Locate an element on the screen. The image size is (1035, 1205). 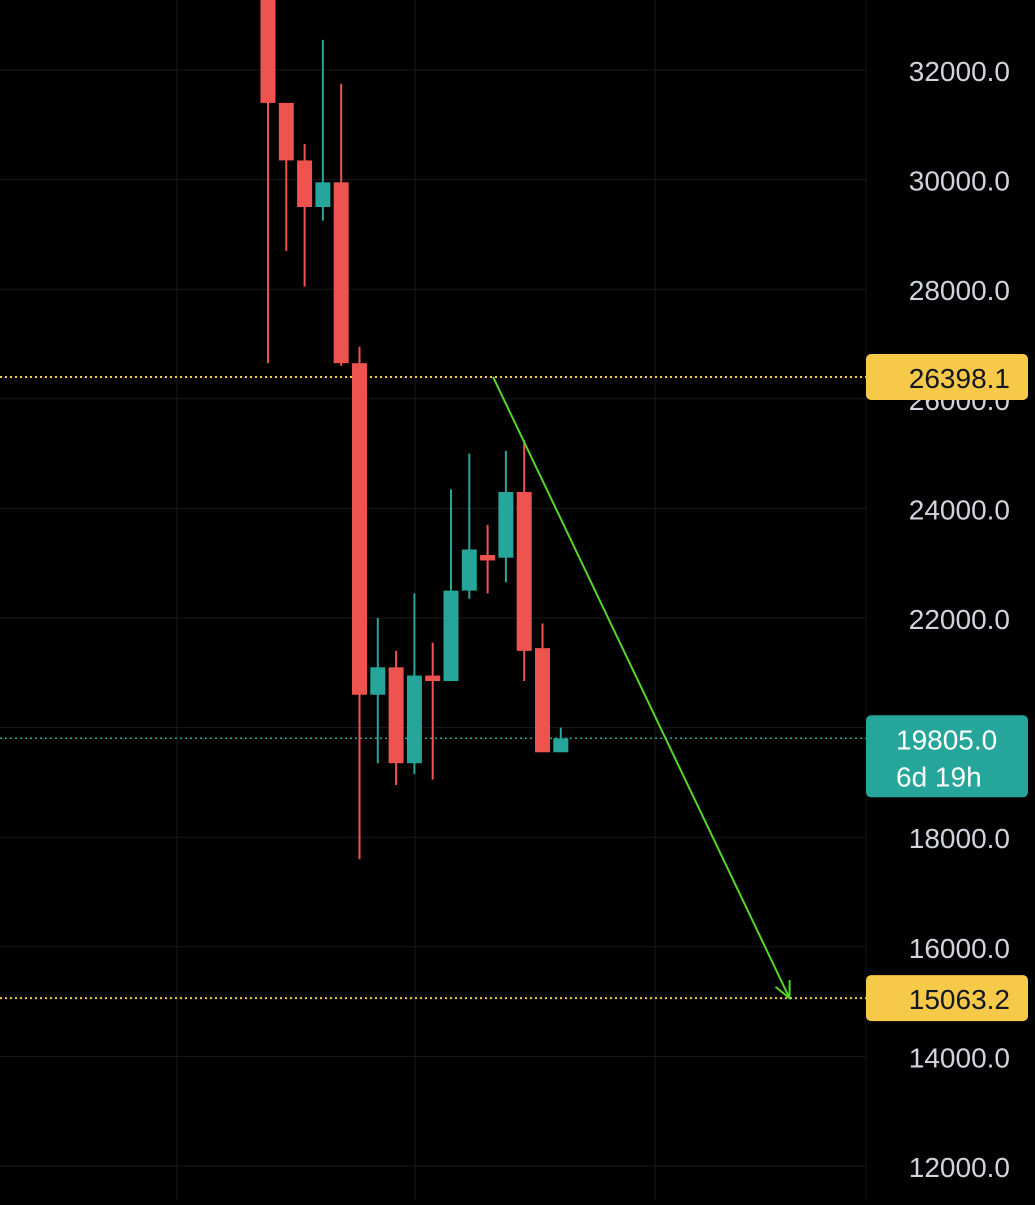
current-price-label: 19805.0 is located at coordinates (946, 739).